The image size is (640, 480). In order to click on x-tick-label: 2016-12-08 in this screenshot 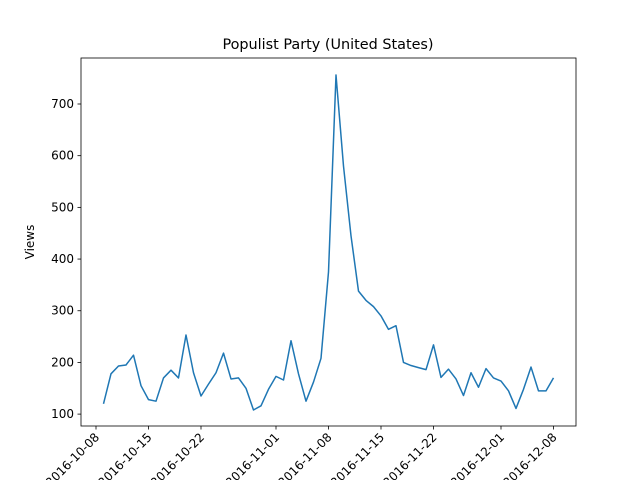, I will do `click(529, 455)`.